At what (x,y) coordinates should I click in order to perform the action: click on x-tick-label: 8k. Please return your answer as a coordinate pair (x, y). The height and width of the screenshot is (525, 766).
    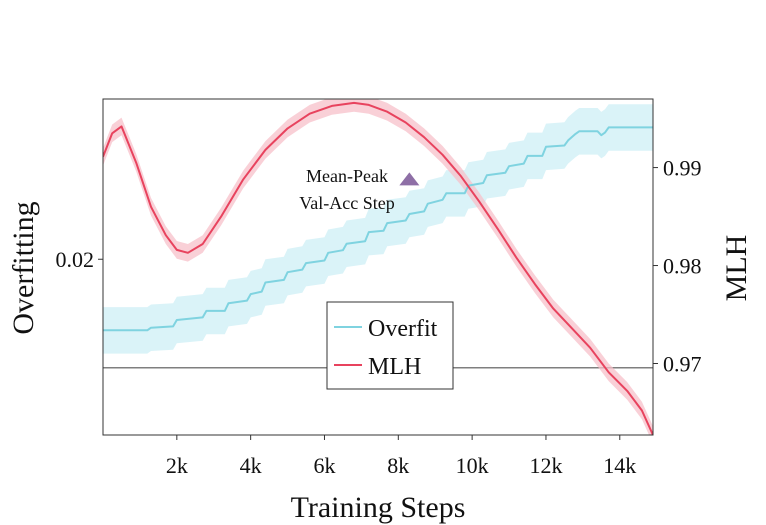
    Looking at the image, I should click on (398, 465).